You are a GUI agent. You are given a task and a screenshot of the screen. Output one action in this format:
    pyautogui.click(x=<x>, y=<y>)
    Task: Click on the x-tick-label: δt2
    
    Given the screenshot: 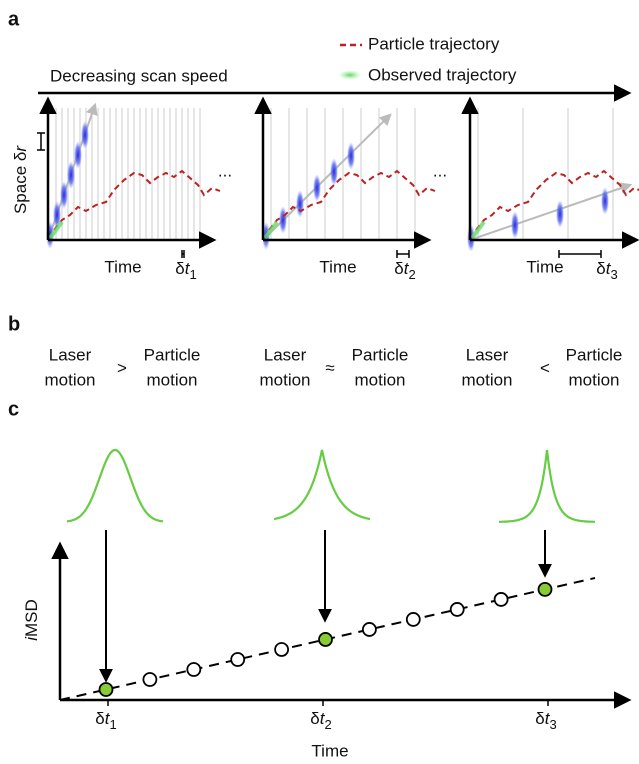 What is the action you would take?
    pyautogui.click(x=320, y=720)
    